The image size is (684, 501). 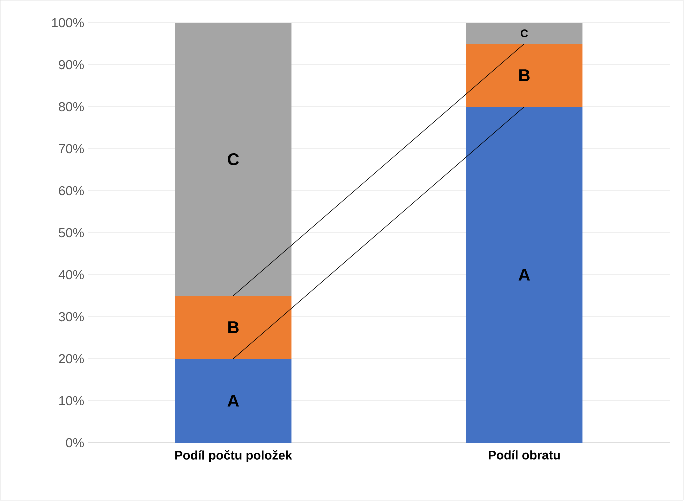 I want to click on series-label: B, so click(x=233, y=328).